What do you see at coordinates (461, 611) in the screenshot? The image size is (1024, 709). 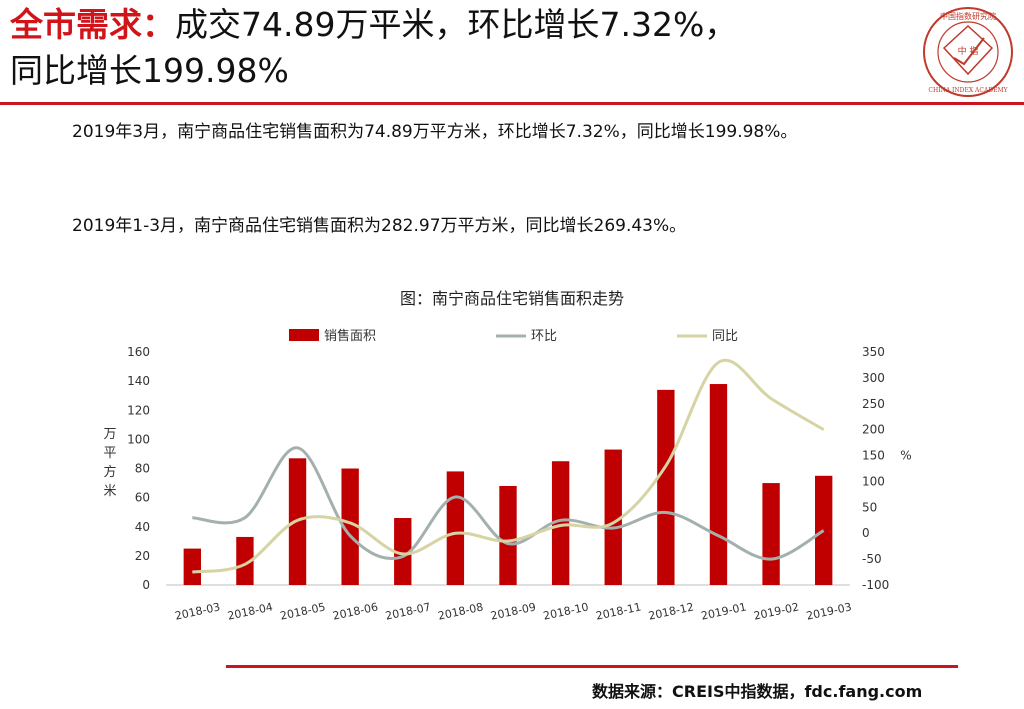 I see `x-axis-tick: 2018-08` at bounding box center [461, 611].